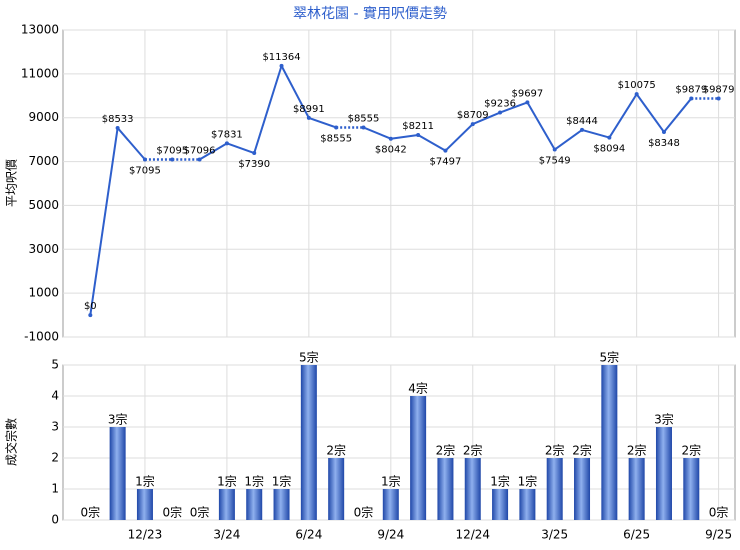  Describe the element at coordinates (555, 161) in the screenshot. I see `data-label: $7549` at that location.